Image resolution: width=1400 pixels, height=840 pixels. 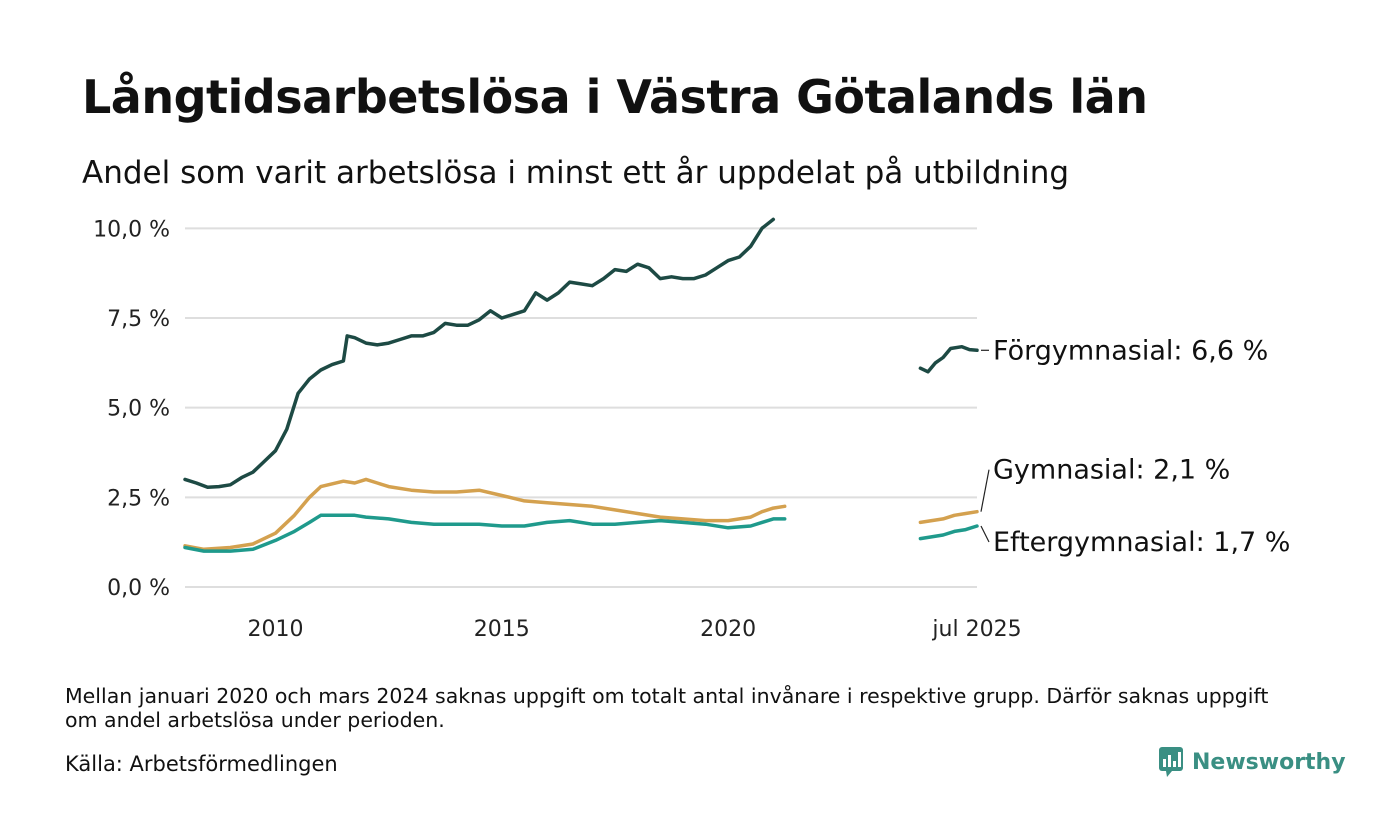 I want to click on source-credit: Källa: Arbetsförmedlingen, so click(x=201, y=764).